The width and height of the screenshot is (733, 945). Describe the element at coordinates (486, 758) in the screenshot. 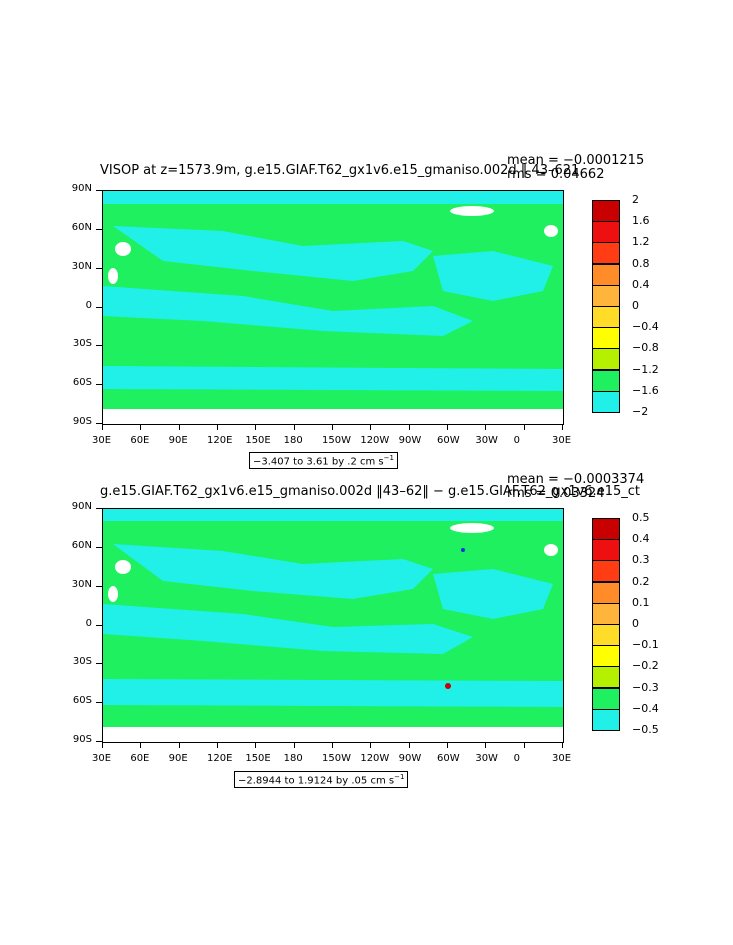

I see `x-tick-label: 30W` at that location.